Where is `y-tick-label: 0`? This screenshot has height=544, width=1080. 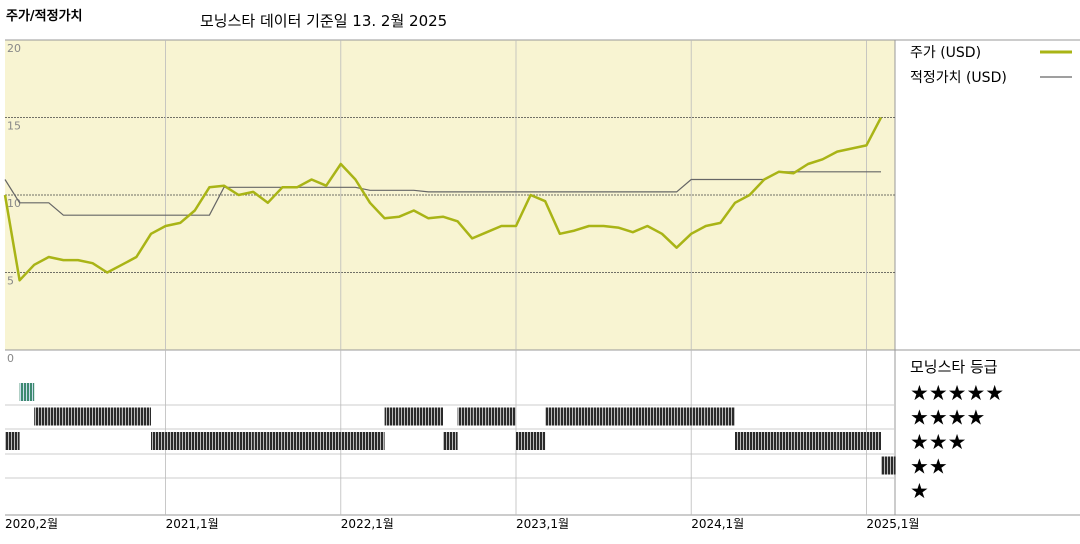
y-tick-label: 0 is located at coordinates (10, 358).